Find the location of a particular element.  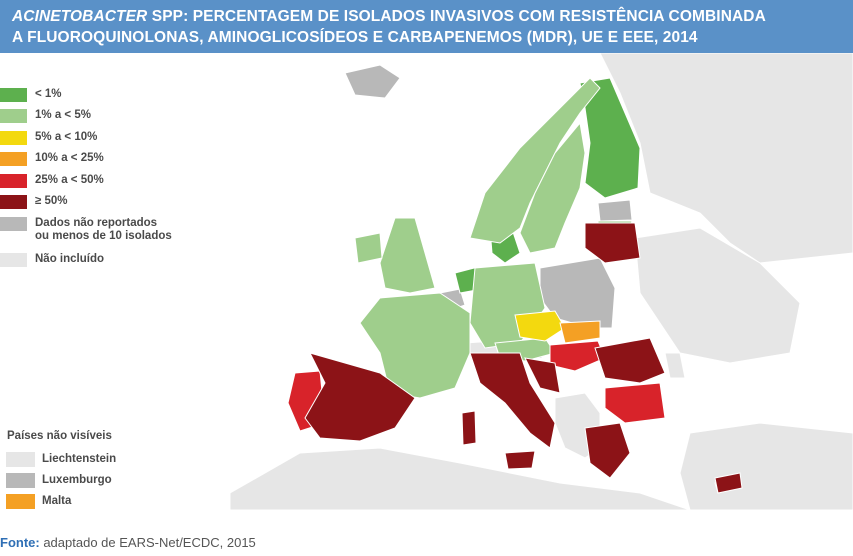

legend-item-5-10: 5% a < 10% is located at coordinates (48, 138).